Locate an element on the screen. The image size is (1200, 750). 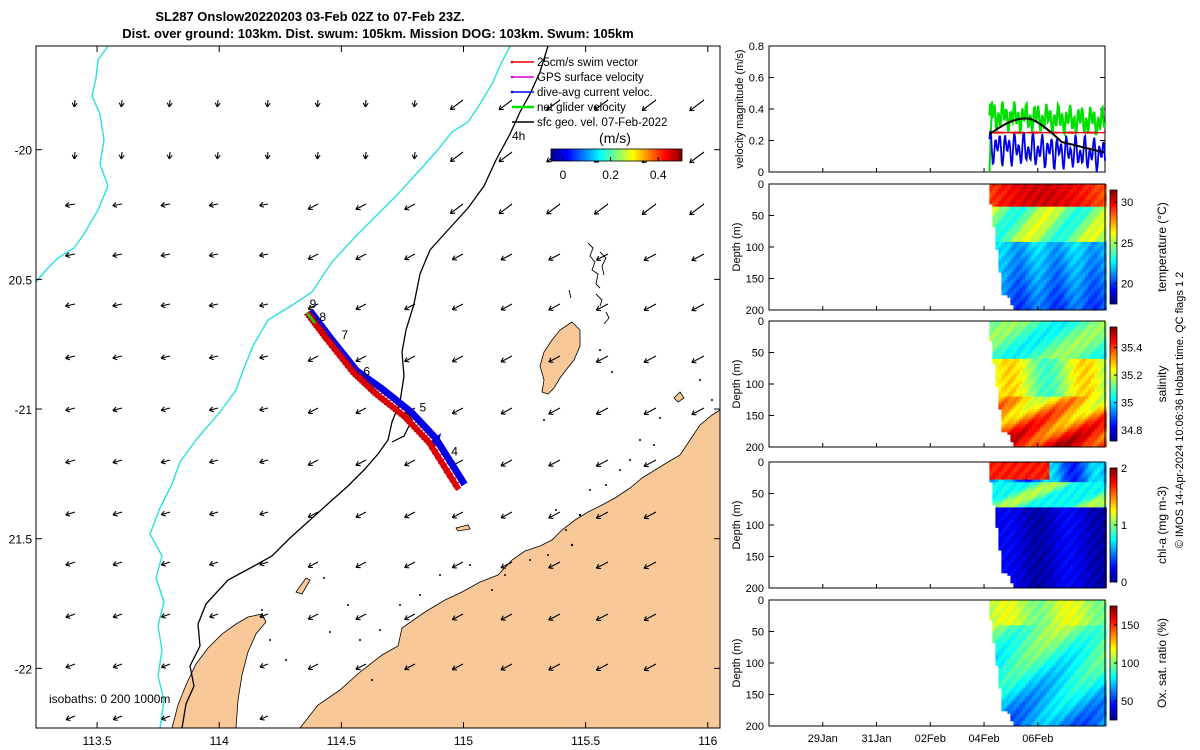
island-small-b is located at coordinates (303, 586).